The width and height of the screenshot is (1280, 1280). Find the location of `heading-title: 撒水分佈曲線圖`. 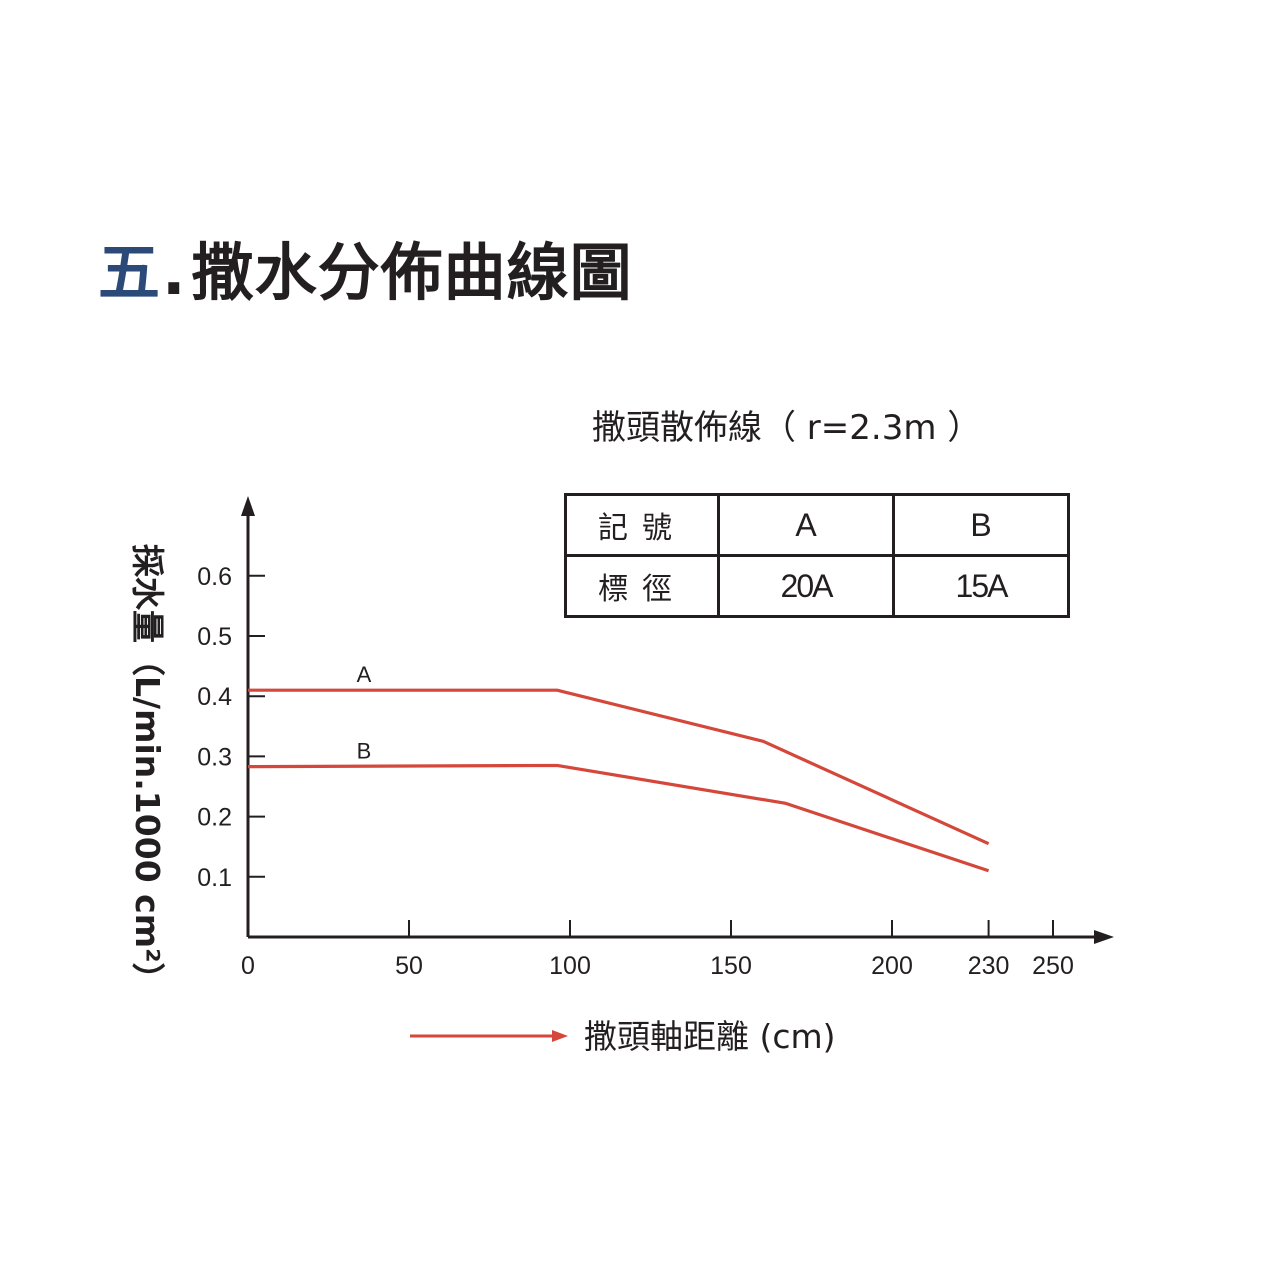

heading-title: 撒水分佈曲線圖 is located at coordinates (412, 272).